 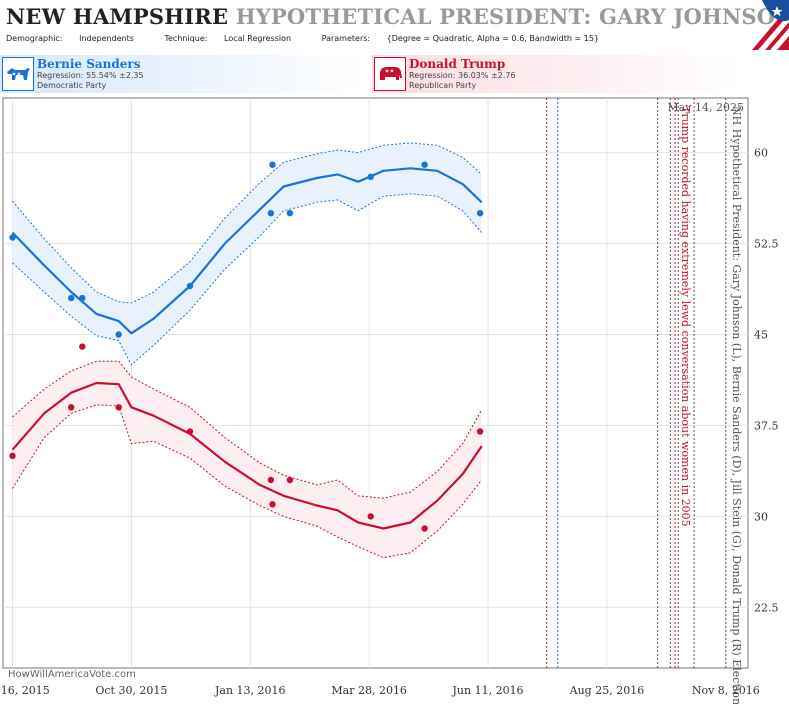 I want to click on donkey-icon, so click(x=18, y=74).